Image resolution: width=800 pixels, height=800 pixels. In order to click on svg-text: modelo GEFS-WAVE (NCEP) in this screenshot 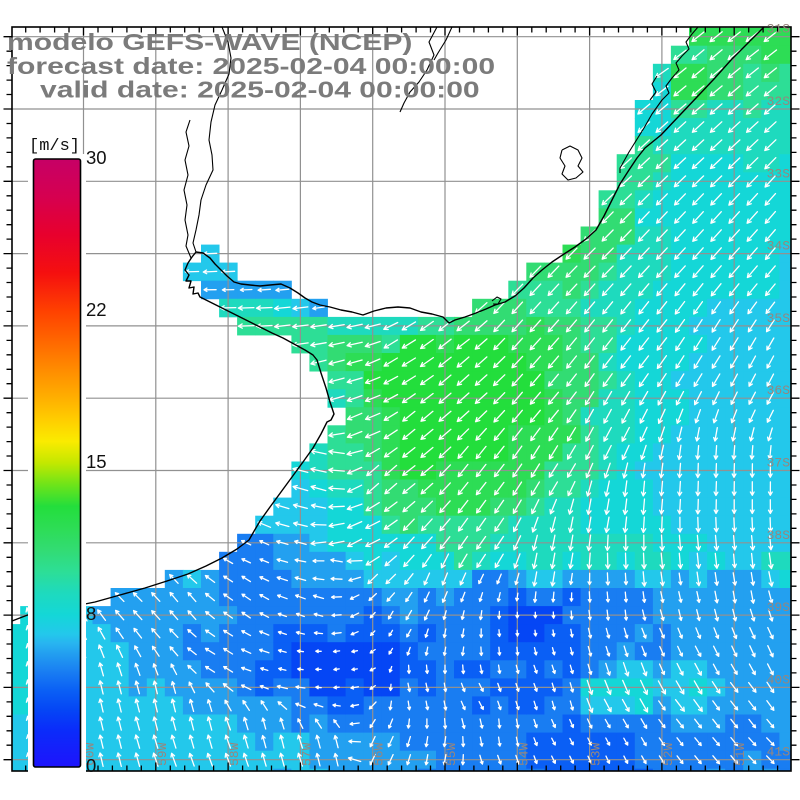, I will do `click(209, 42)`.